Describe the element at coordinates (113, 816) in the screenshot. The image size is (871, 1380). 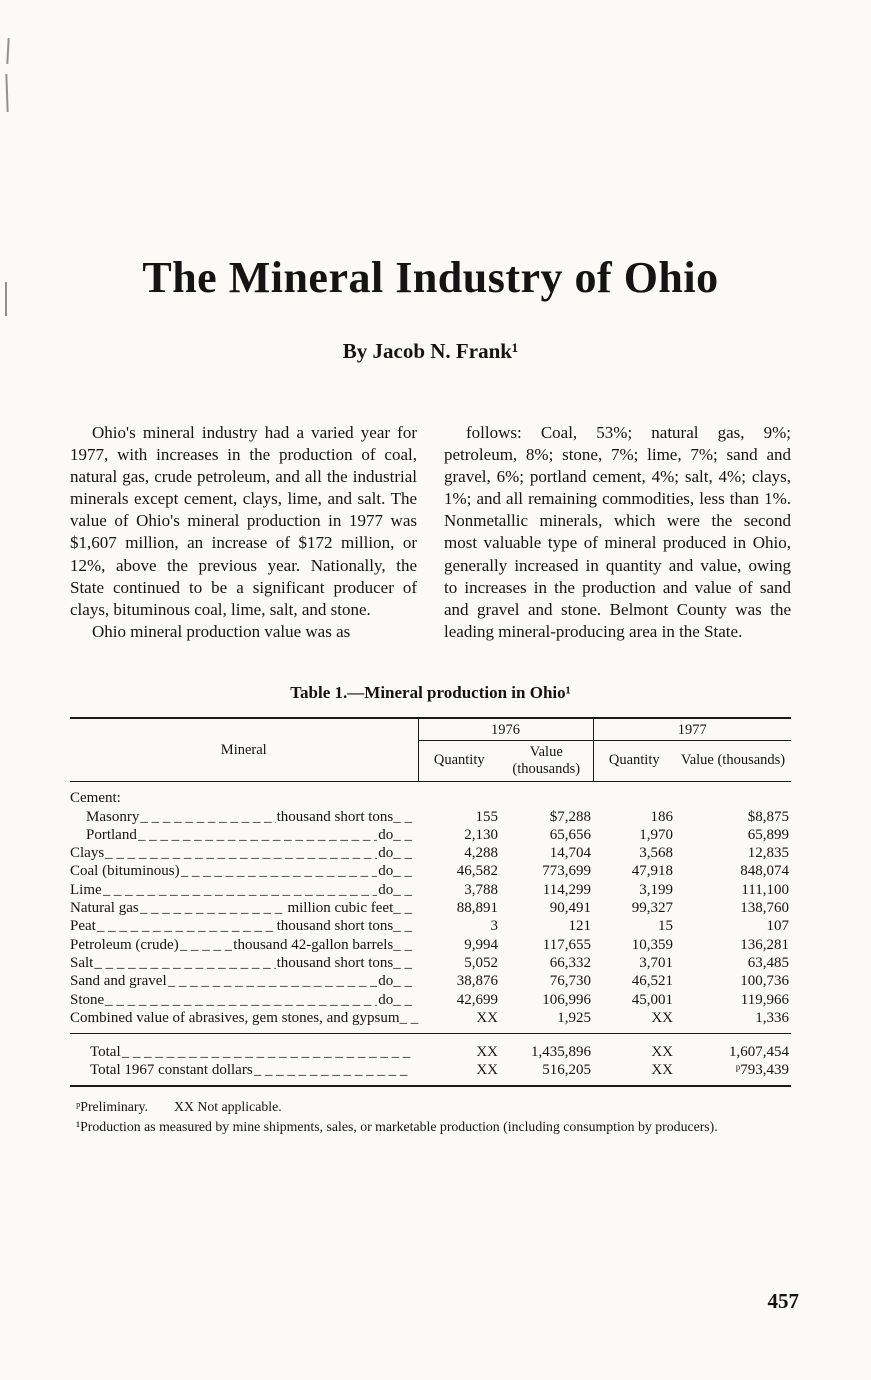
I see `row-label: Masonry` at that location.